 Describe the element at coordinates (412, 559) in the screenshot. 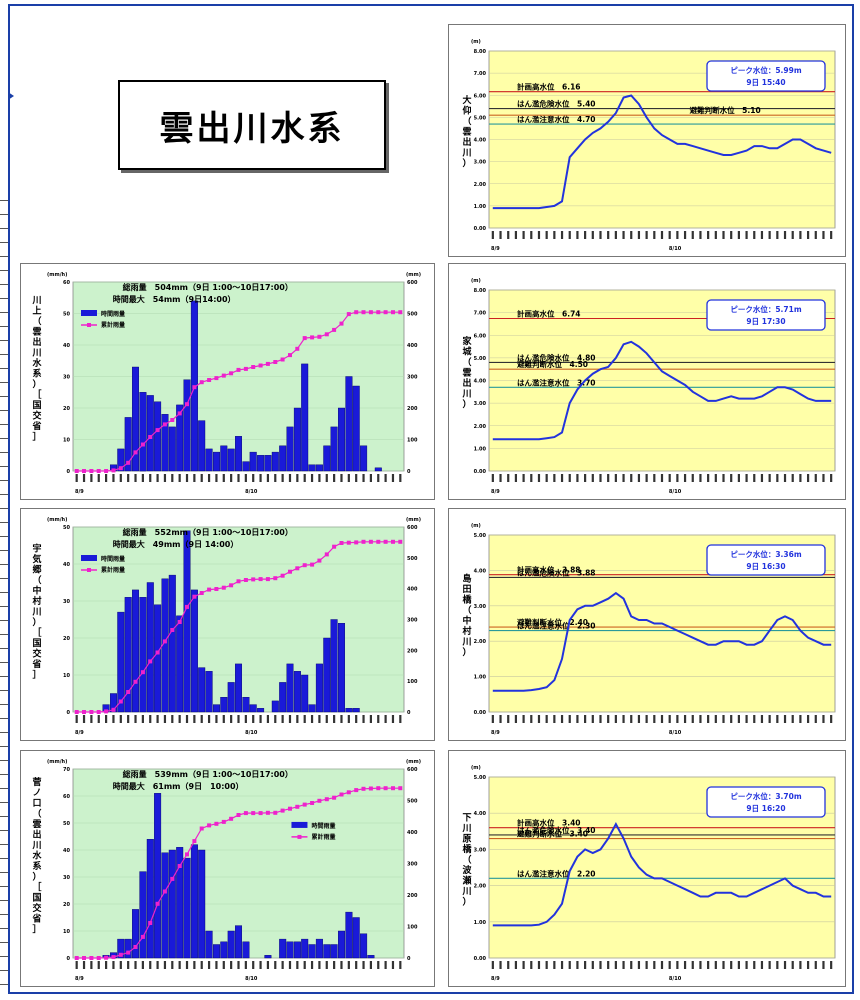

I see `y2-tick-label: 500` at that location.